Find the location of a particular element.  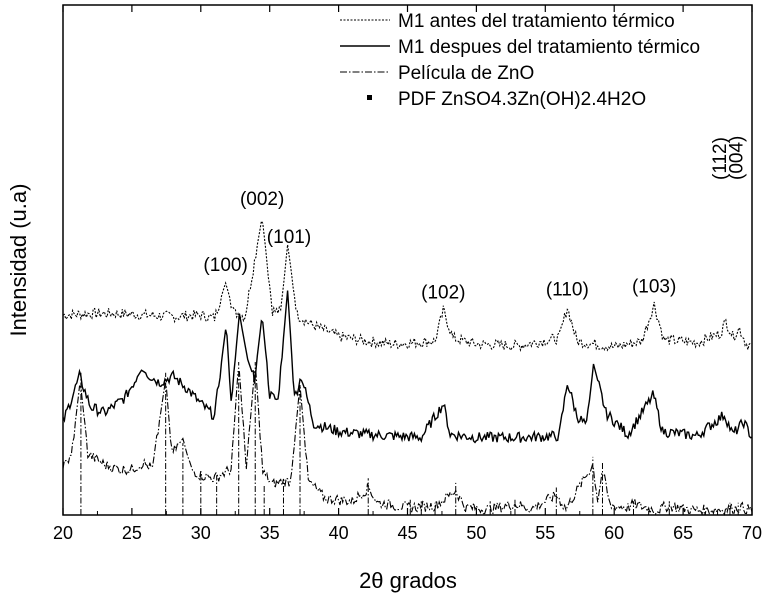

x-tick-label: 60 is located at coordinates (614, 533).